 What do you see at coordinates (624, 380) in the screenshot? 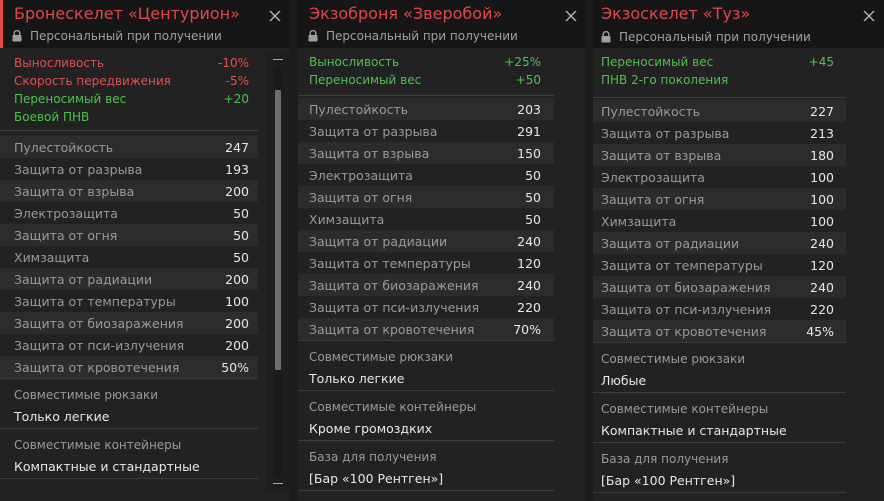
I see `info-value: Любые` at bounding box center [624, 380].